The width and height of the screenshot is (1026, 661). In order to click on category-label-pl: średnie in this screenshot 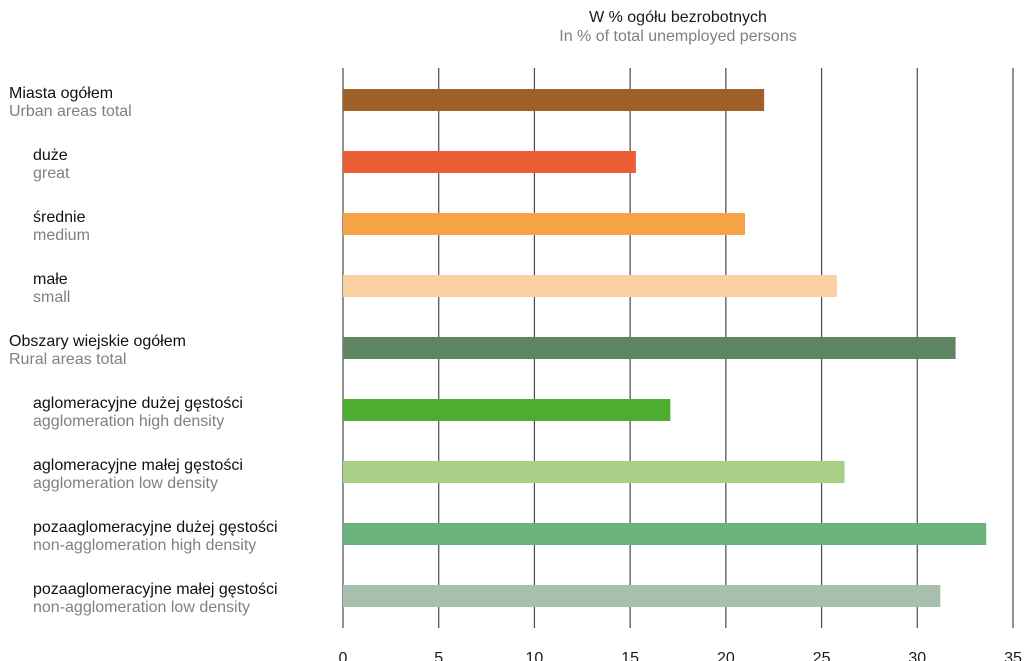, I will do `click(59, 217)`.